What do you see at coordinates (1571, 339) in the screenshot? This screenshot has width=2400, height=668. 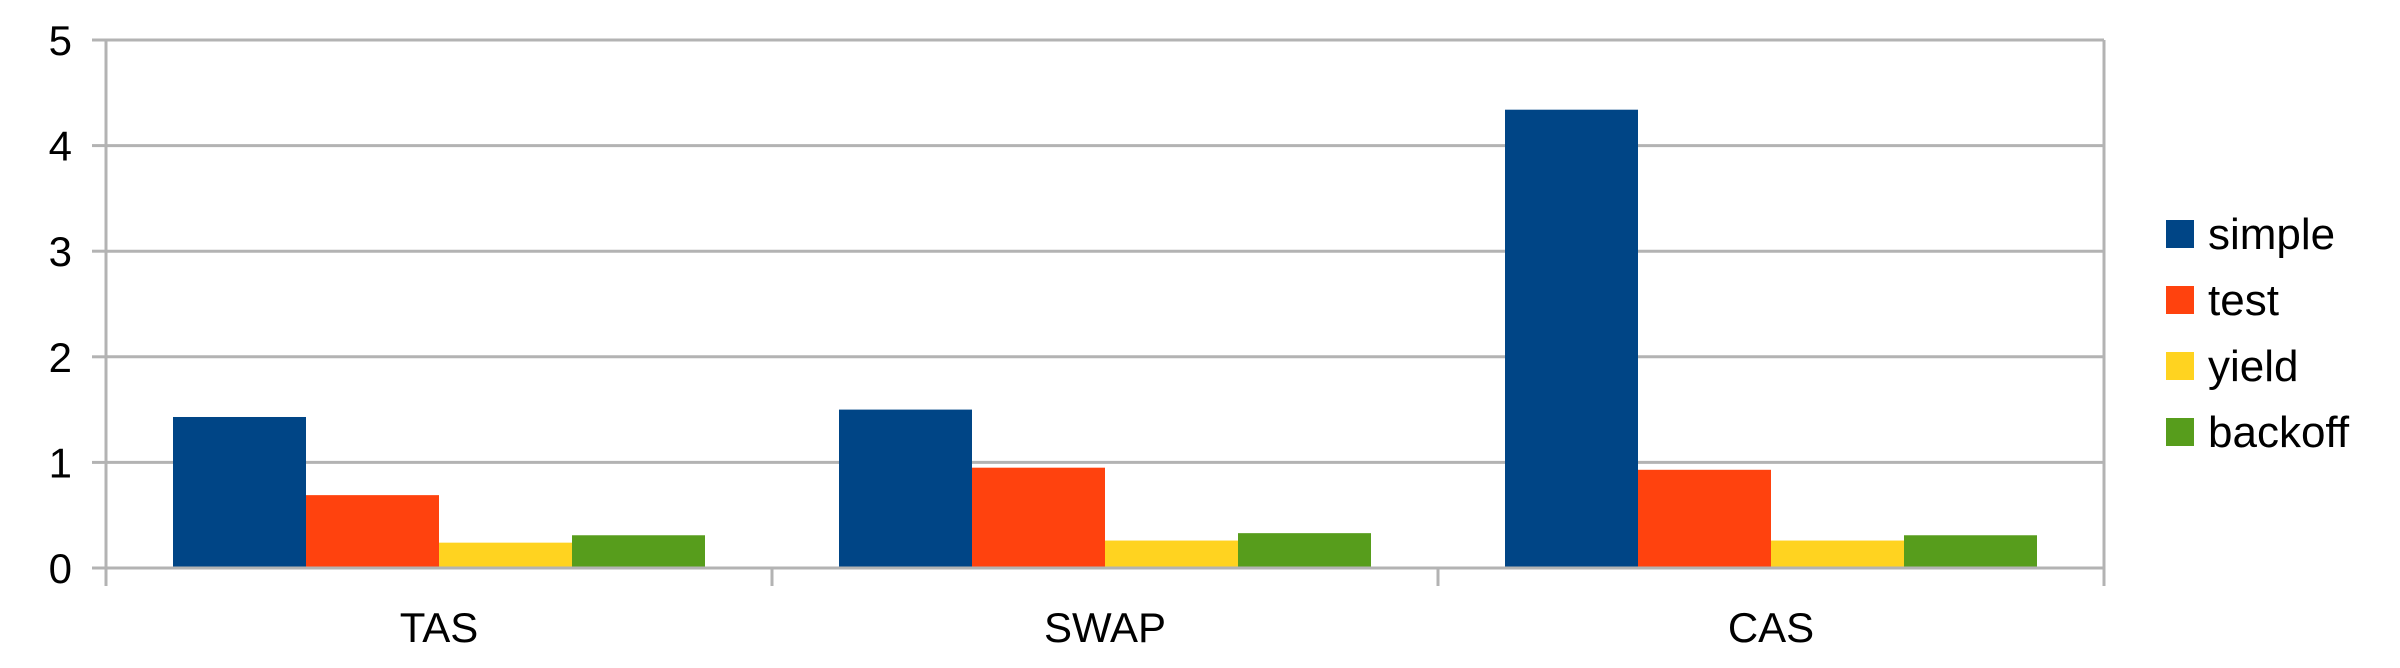 I see `bar-simple-cas` at bounding box center [1571, 339].